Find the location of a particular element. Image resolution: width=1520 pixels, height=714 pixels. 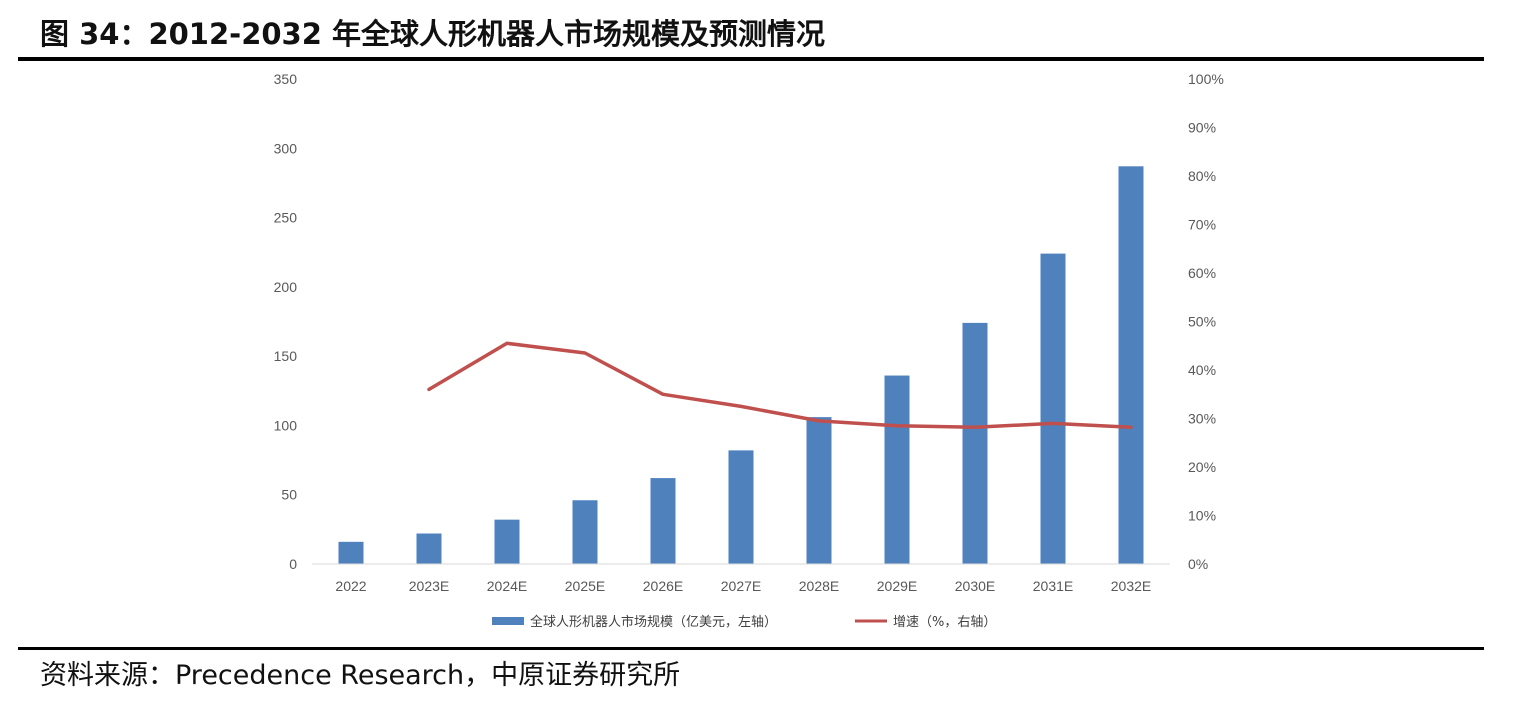

right-axis-ticks: 0% 10% 20% 30% 40% 50% 60% 70% 80% 90% 100% is located at coordinates (1206, 321).